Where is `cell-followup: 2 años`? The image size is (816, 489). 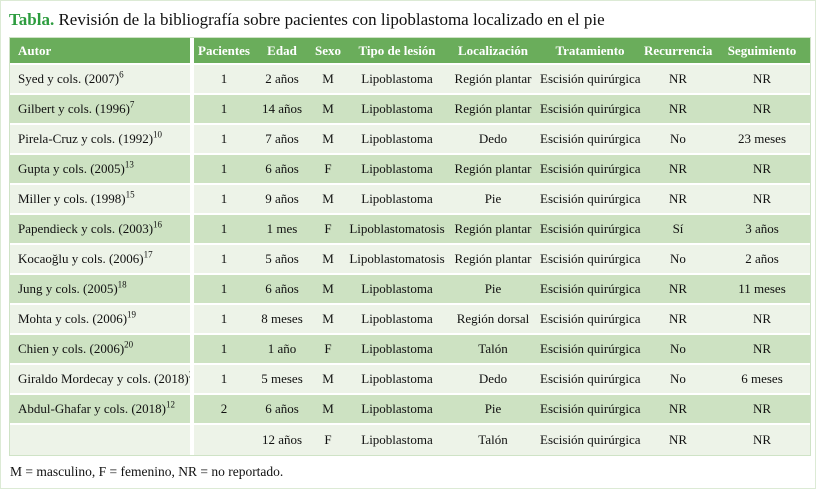 cell-followup: 2 años is located at coordinates (762, 260).